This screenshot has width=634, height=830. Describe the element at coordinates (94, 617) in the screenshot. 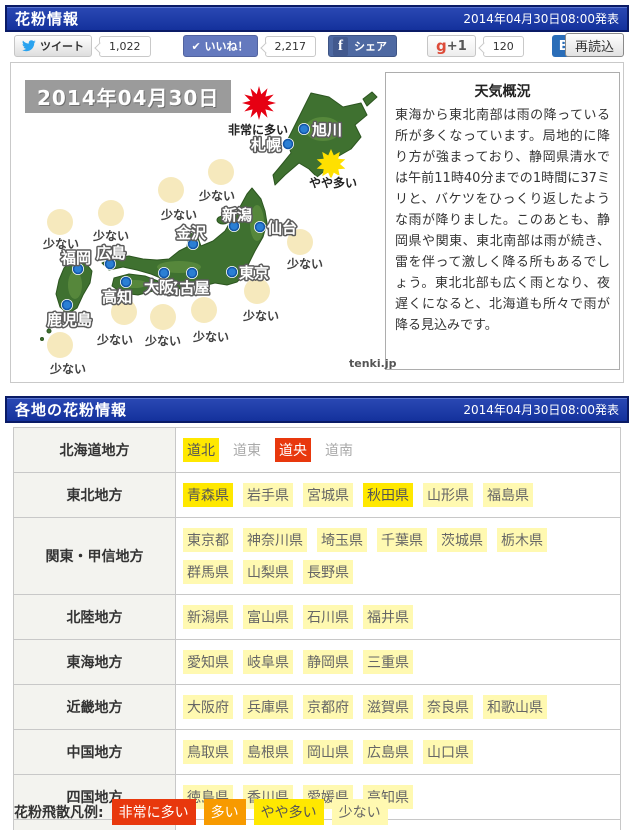

I see `region-name: 北陸地方` at that location.